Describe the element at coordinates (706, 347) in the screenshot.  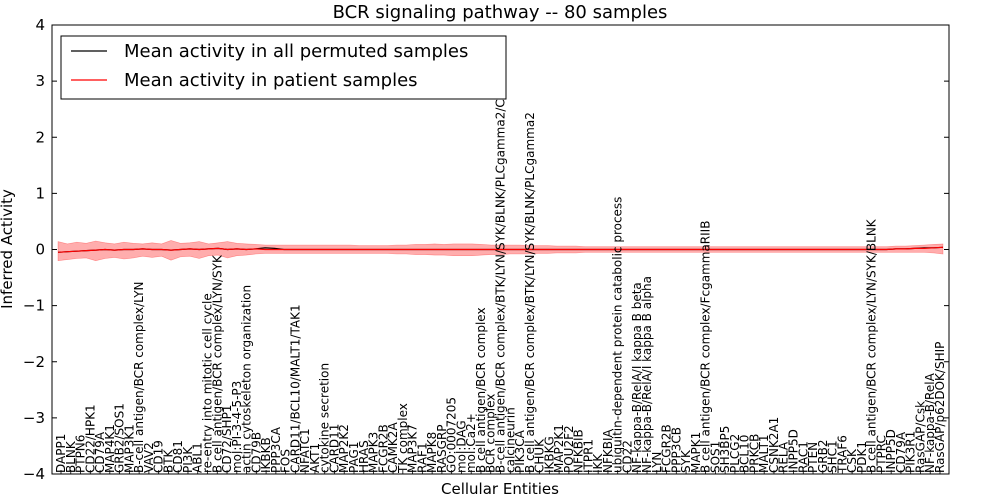
I see `x-tick-label: B cell antigen/BCR complex/FcgammaRIIB` at that location.